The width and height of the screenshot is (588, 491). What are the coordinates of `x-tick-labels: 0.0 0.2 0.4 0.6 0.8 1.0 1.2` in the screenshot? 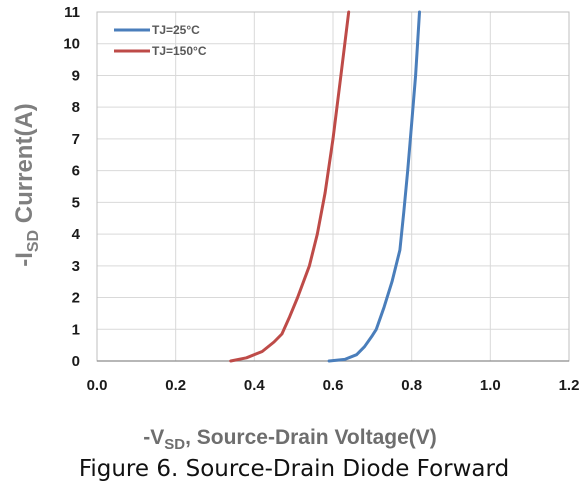 It's located at (333, 385).